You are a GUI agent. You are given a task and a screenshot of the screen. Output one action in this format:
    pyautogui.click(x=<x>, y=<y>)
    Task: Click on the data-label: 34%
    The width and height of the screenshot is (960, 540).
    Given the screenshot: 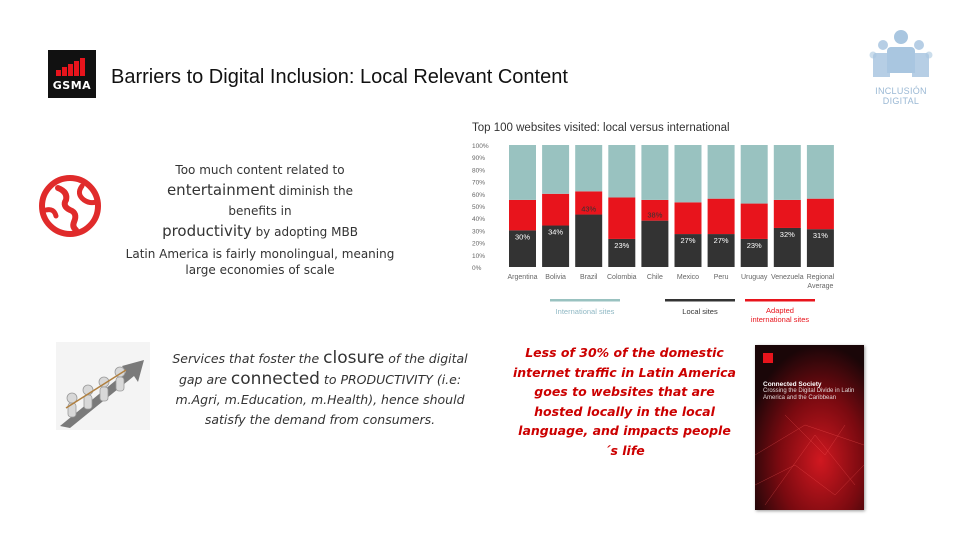 What is the action you would take?
    pyautogui.click(x=555, y=232)
    